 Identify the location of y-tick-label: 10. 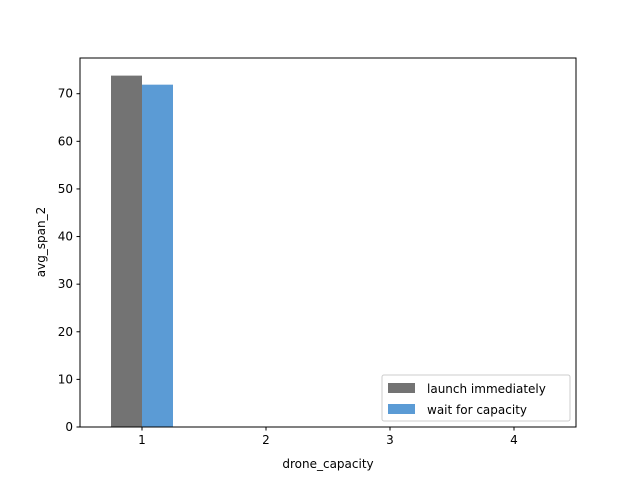
(65, 379).